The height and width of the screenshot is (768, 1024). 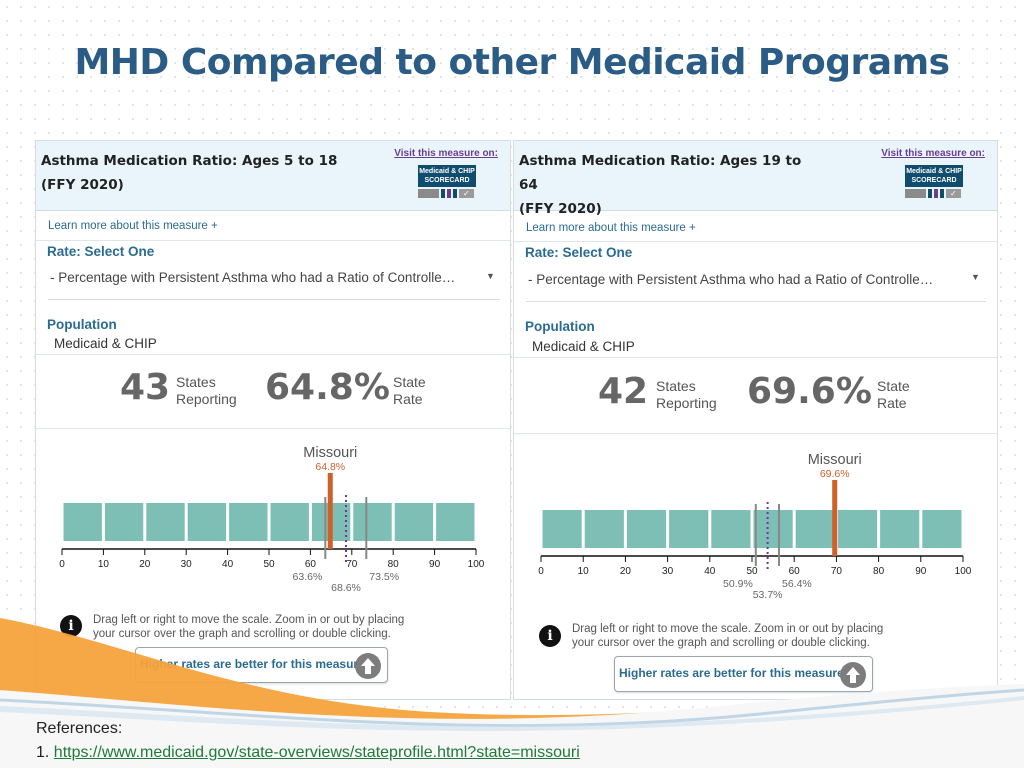 I want to click on x-axis-tick-label: 10, so click(x=104, y=564).